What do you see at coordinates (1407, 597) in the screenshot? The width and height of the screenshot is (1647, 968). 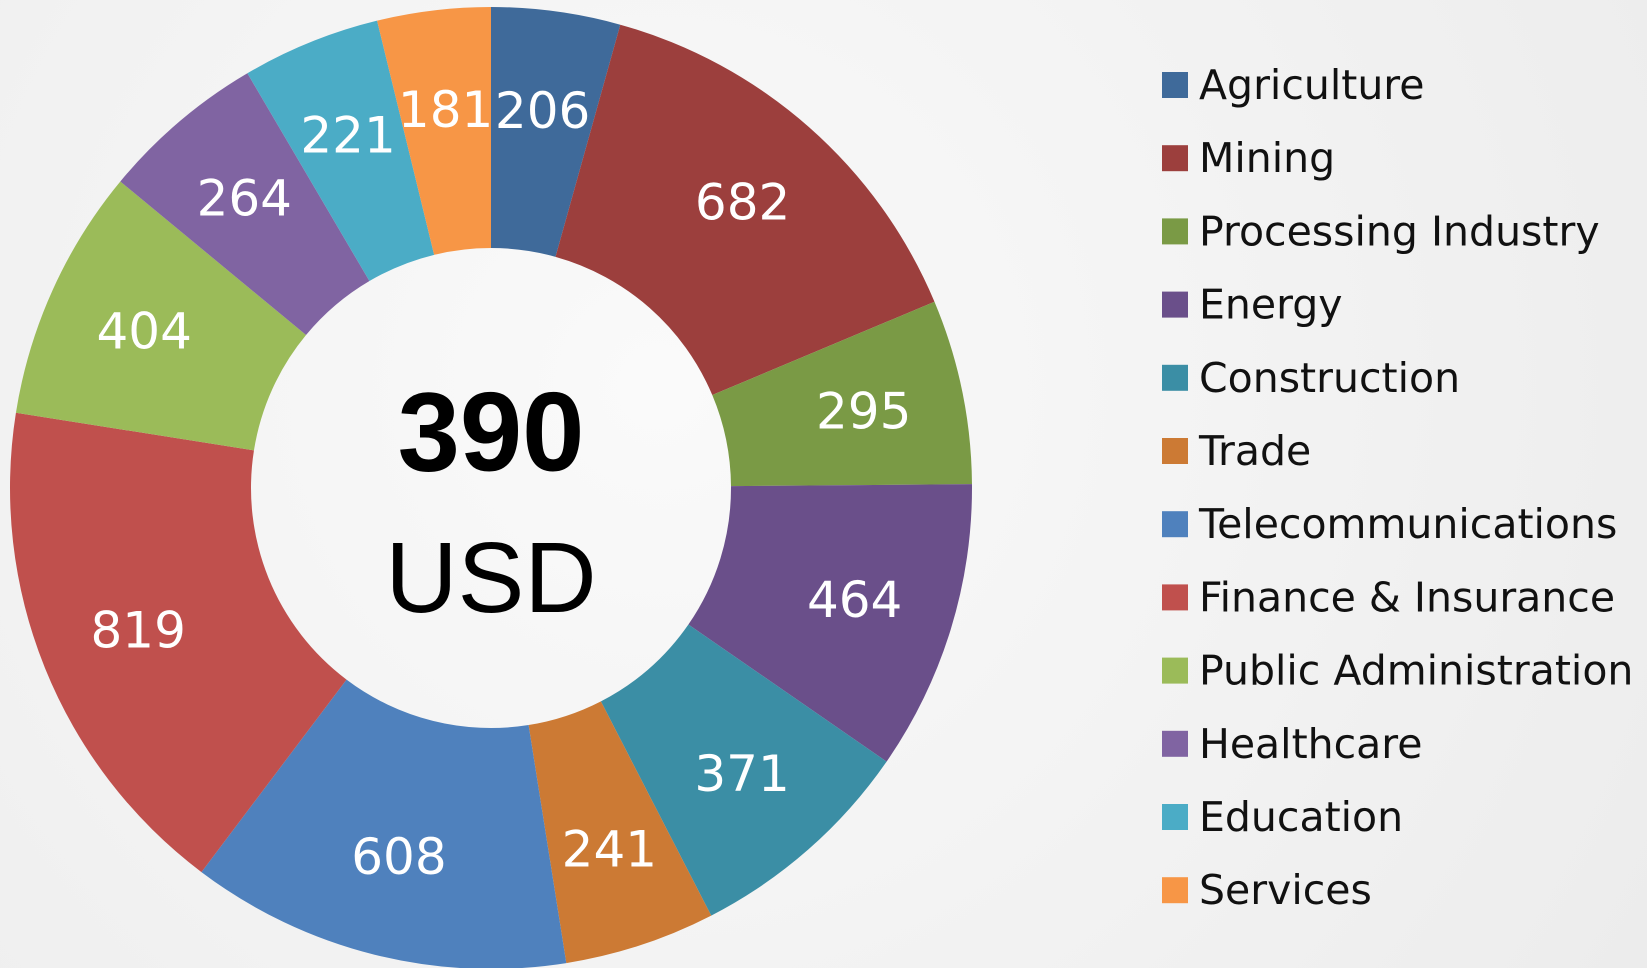 I see `legend-label: Finance & Insurance` at bounding box center [1407, 597].